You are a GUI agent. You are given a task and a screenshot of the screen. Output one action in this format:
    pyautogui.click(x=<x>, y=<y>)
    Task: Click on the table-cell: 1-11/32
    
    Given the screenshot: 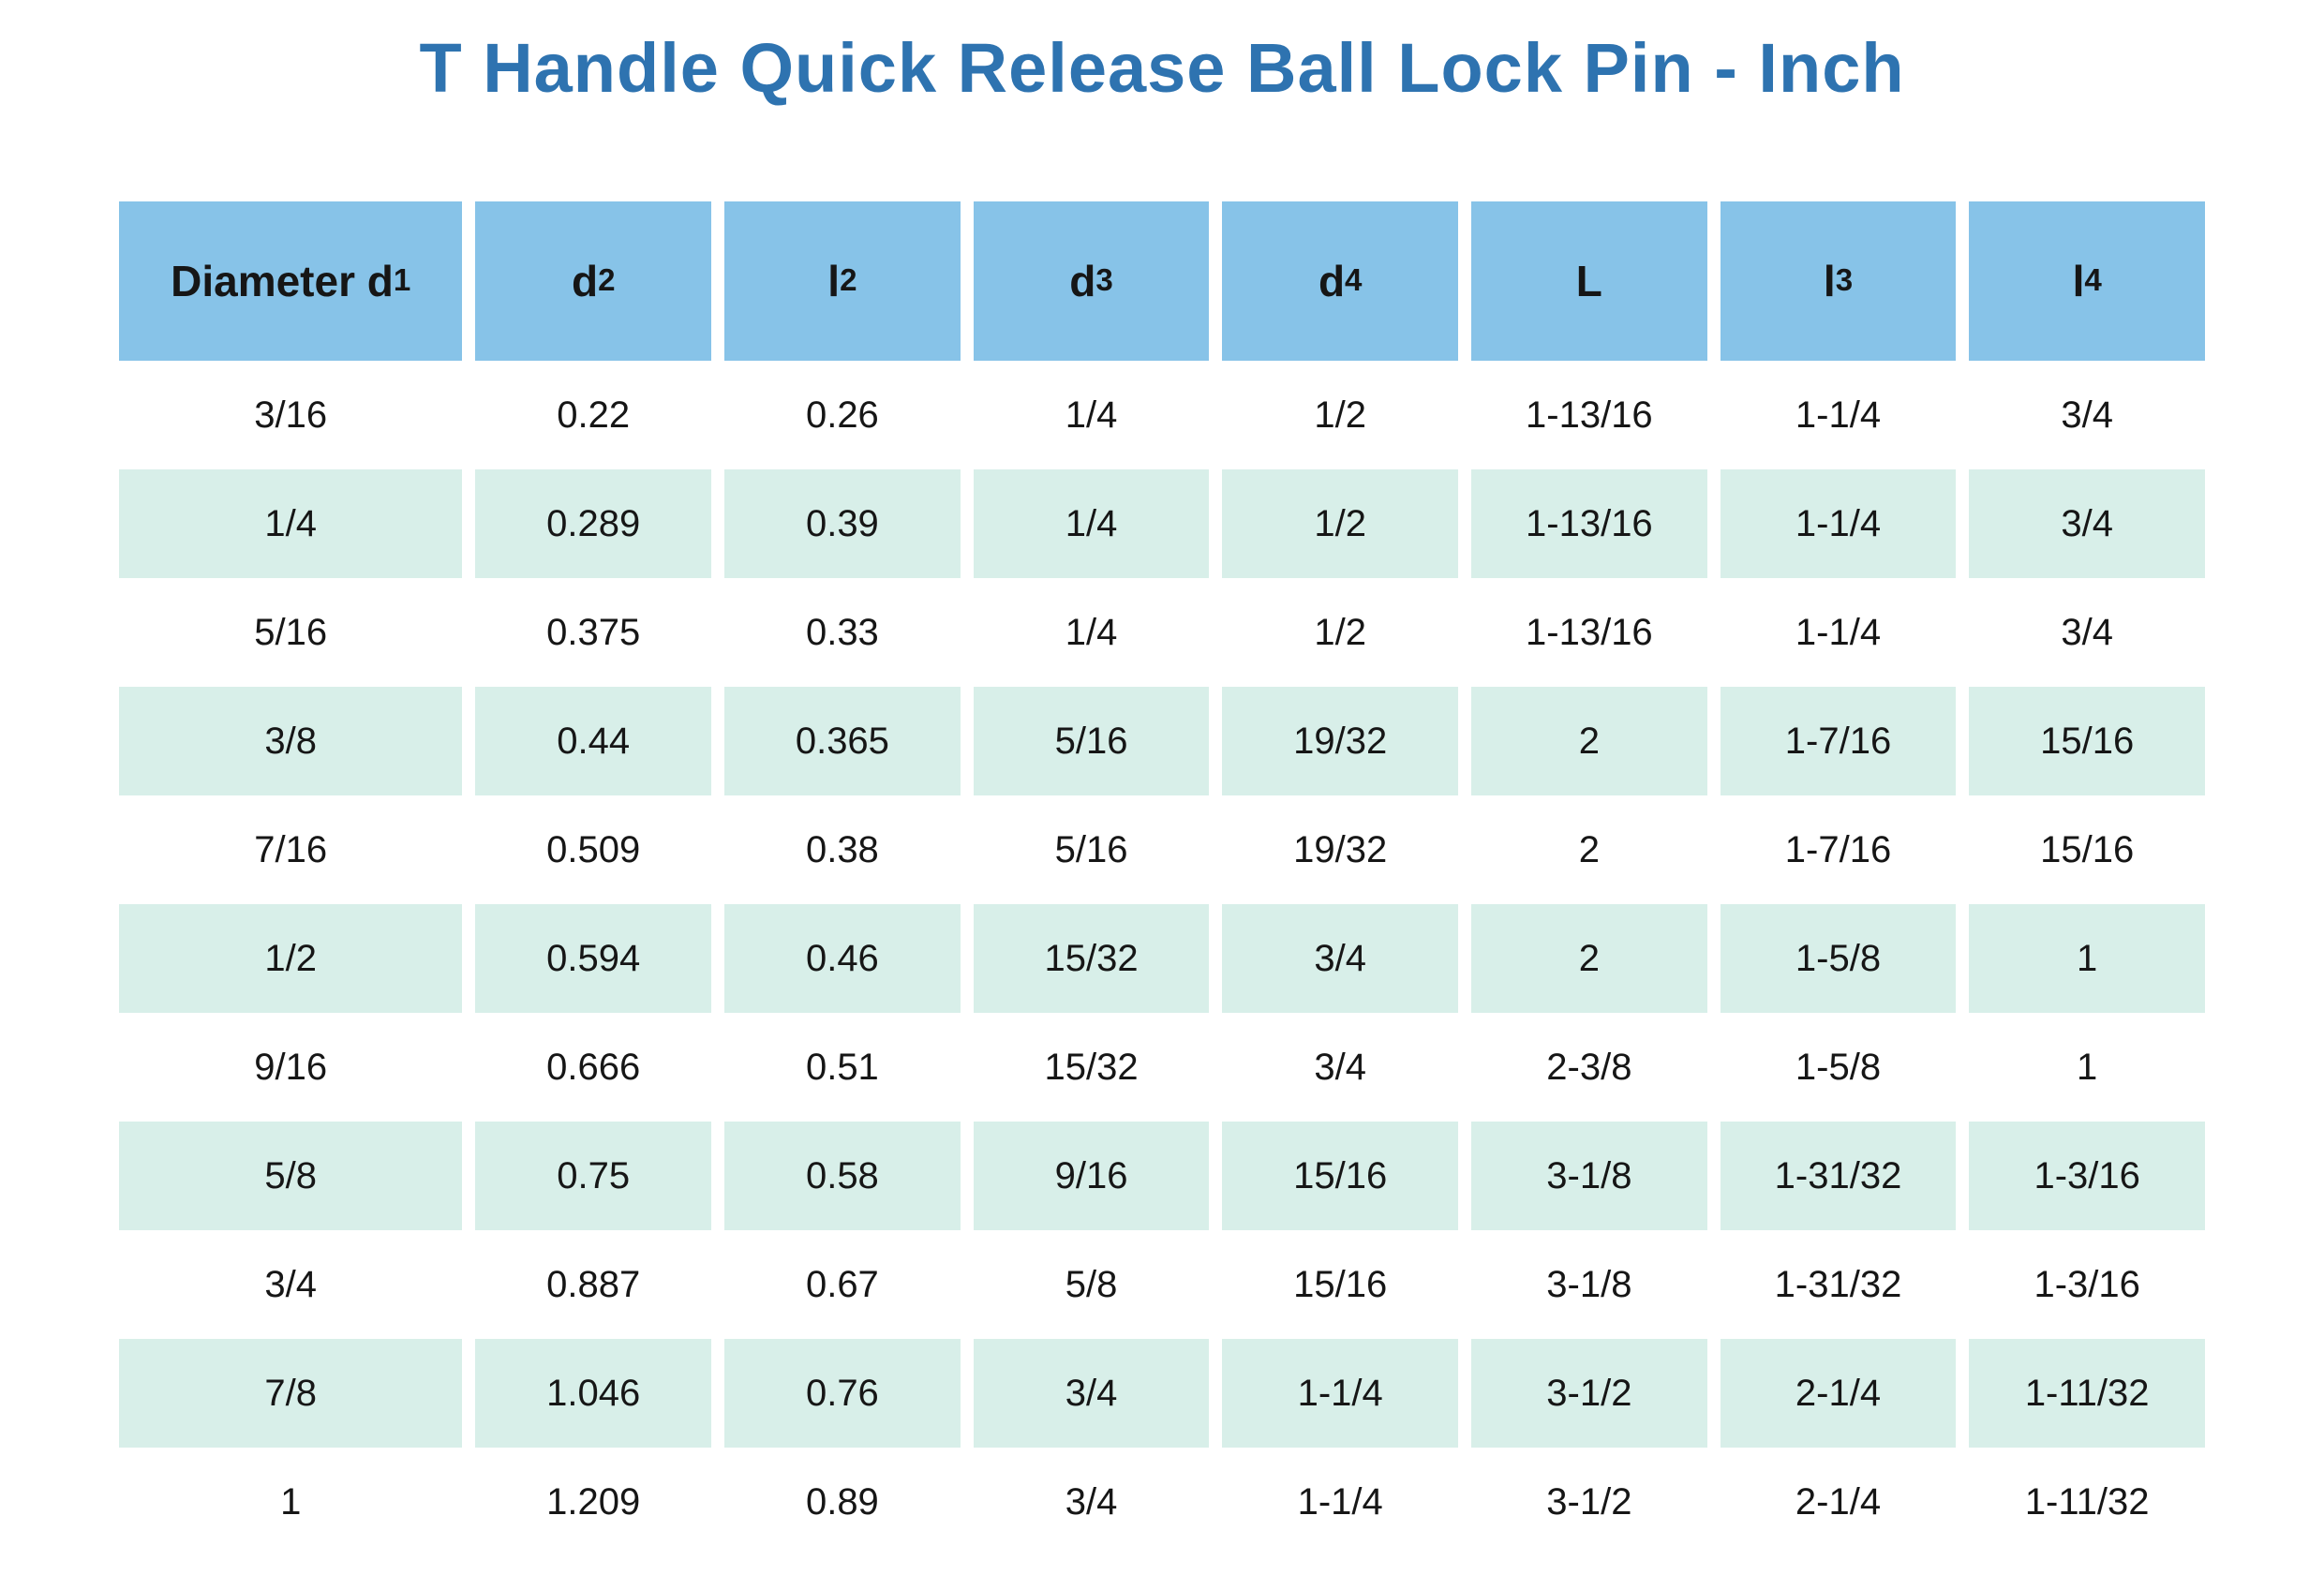 What is the action you would take?
    pyautogui.click(x=2087, y=1393)
    